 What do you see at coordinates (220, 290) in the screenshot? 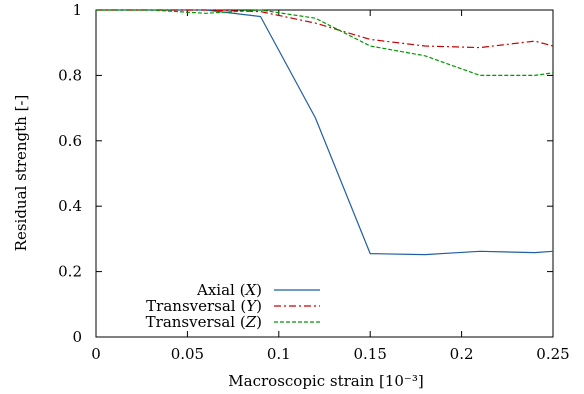
I see `legend-label-text: Axial (` at bounding box center [220, 290].